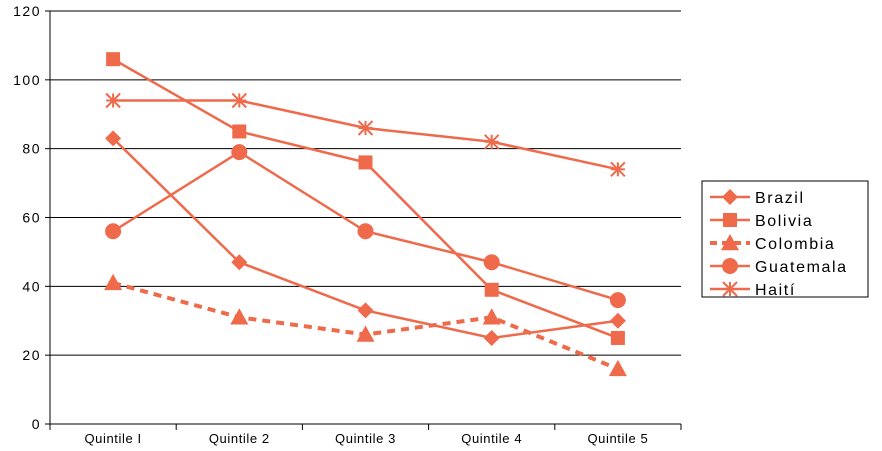 This screenshot has width=882, height=451. I want to click on legend-label: Brazil, so click(780, 198).